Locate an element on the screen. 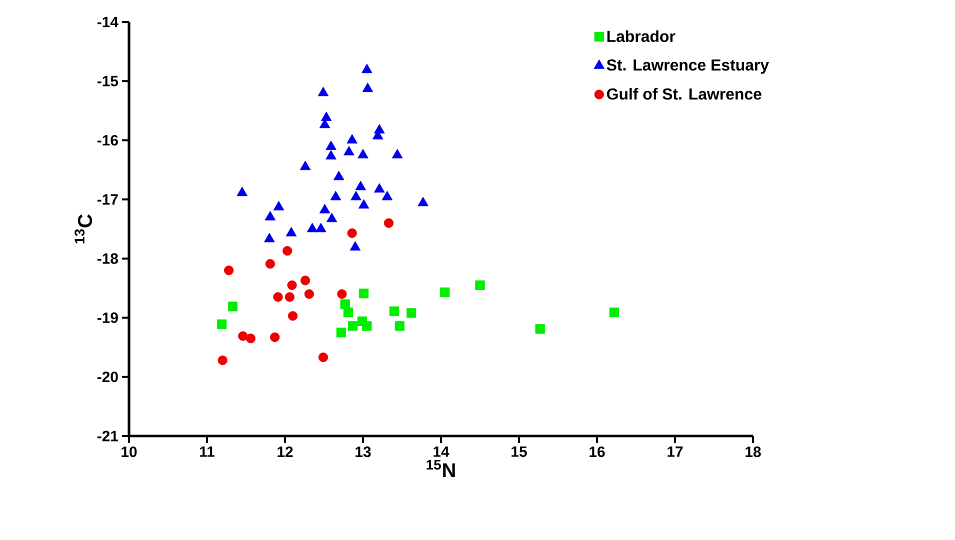 Image resolution: width=955 pixels, height=540 pixels. y-tick-label: -17 is located at coordinates (107, 199).